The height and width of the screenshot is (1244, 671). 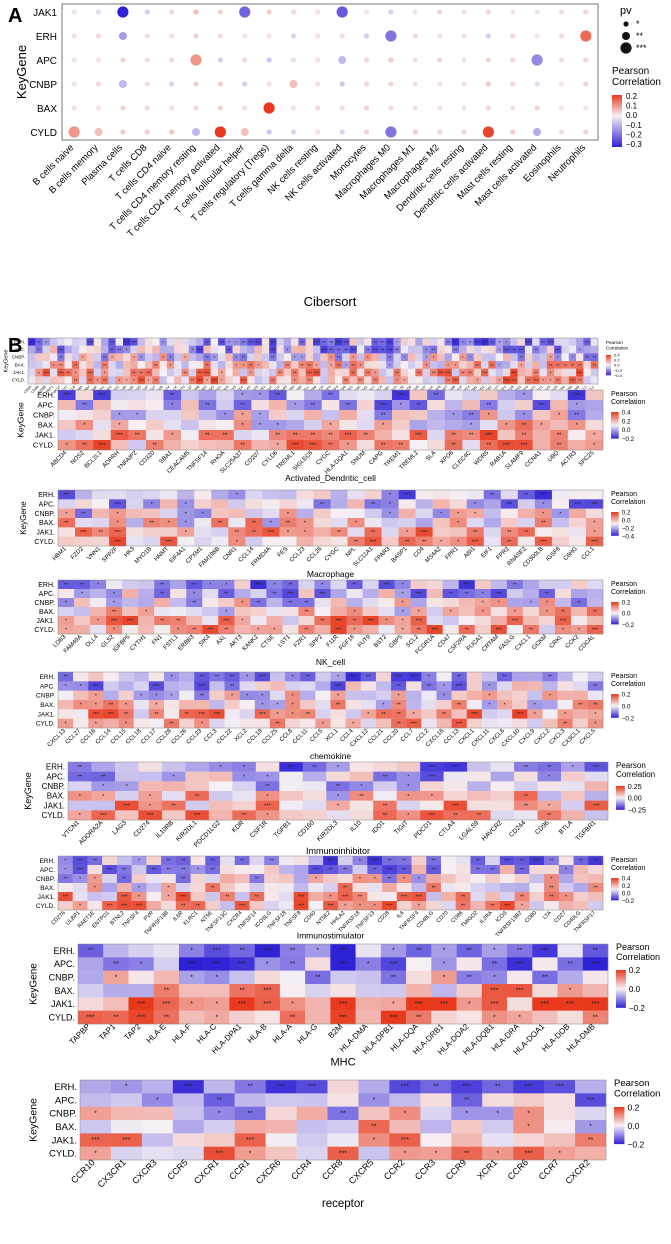 What do you see at coordinates (47, 686) in the screenshot?
I see `y-tick-label: APC.` at bounding box center [47, 686].